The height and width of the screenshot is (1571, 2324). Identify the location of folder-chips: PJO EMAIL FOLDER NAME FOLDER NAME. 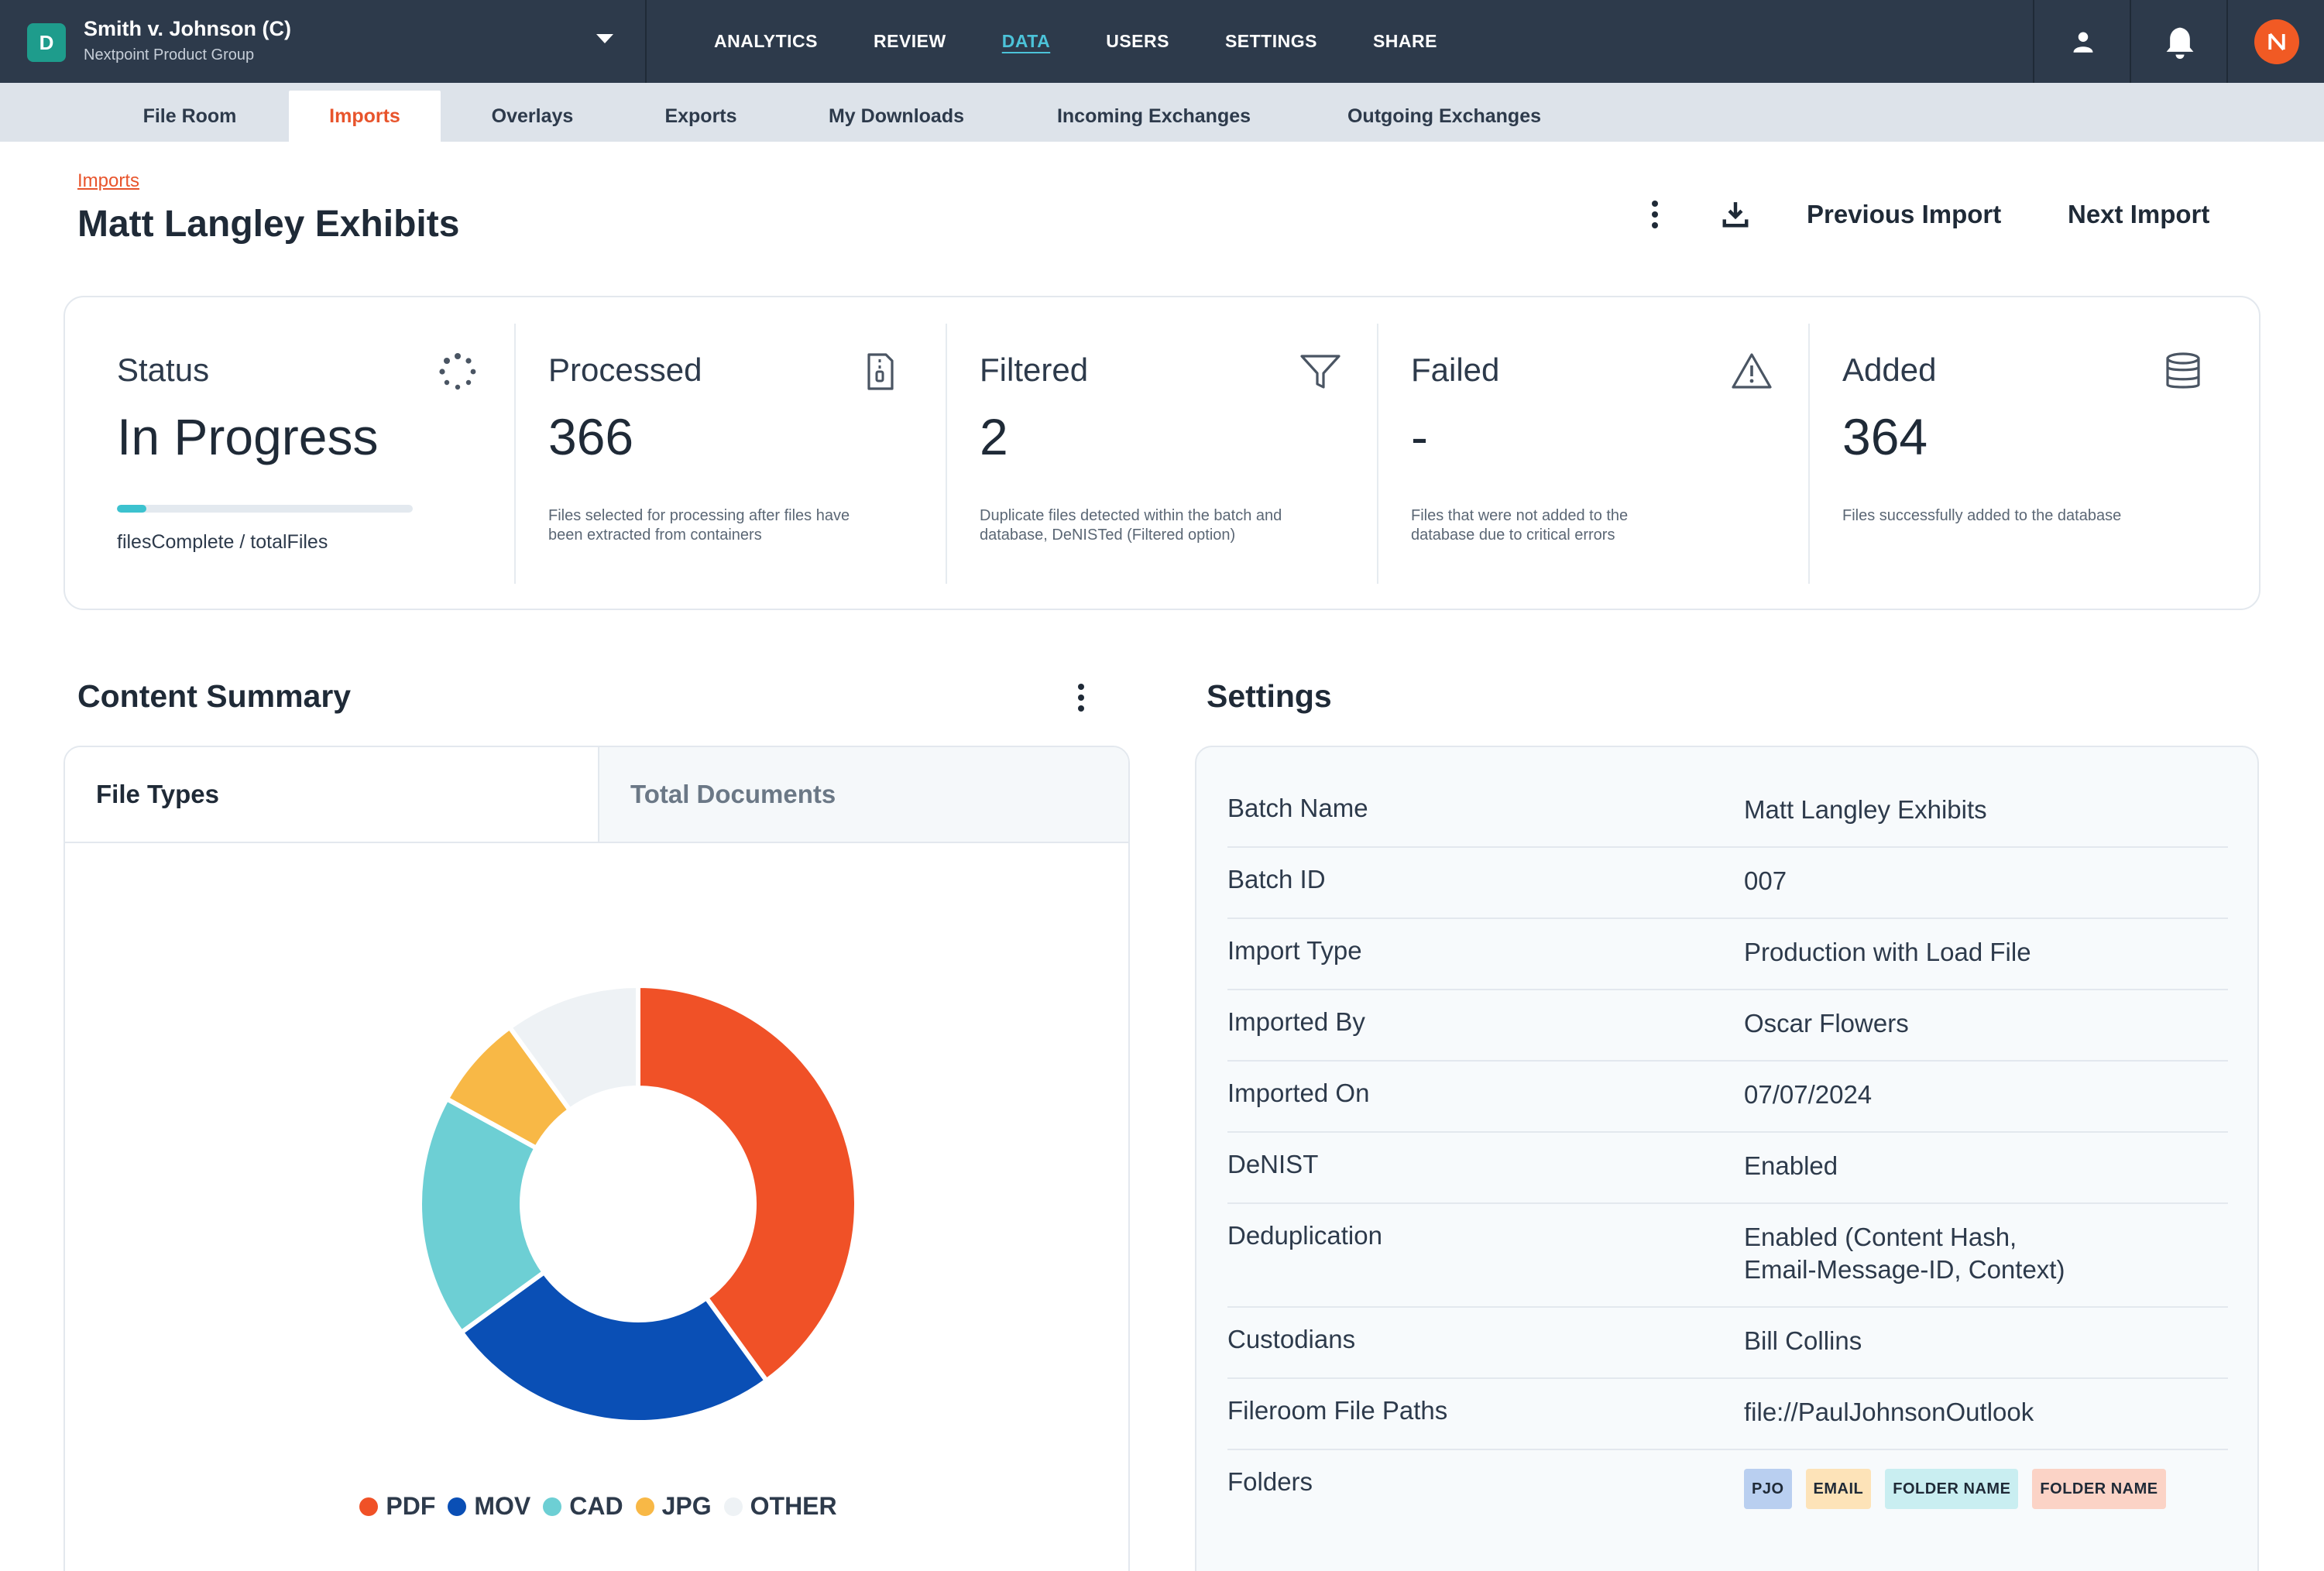
(1962, 1489).